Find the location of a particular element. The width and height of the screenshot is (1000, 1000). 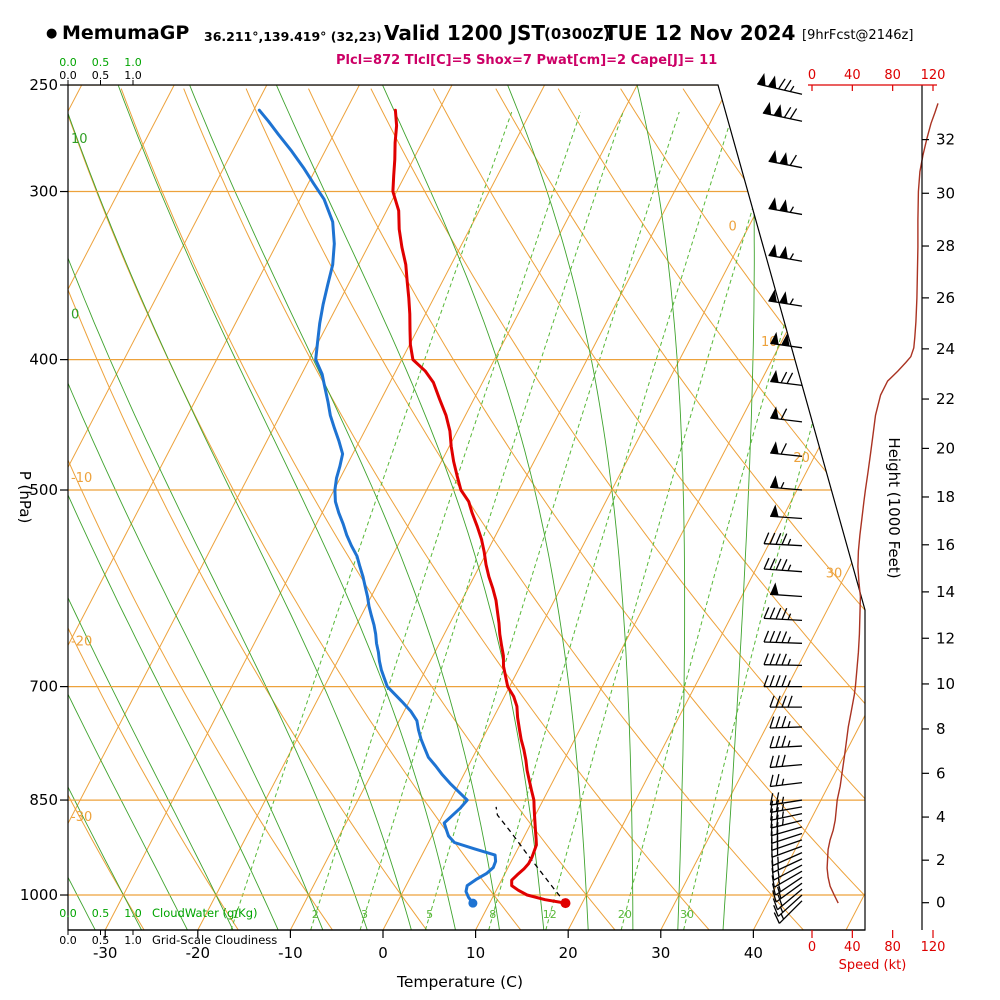

surface-dewpoint-dot is located at coordinates (473, 903).